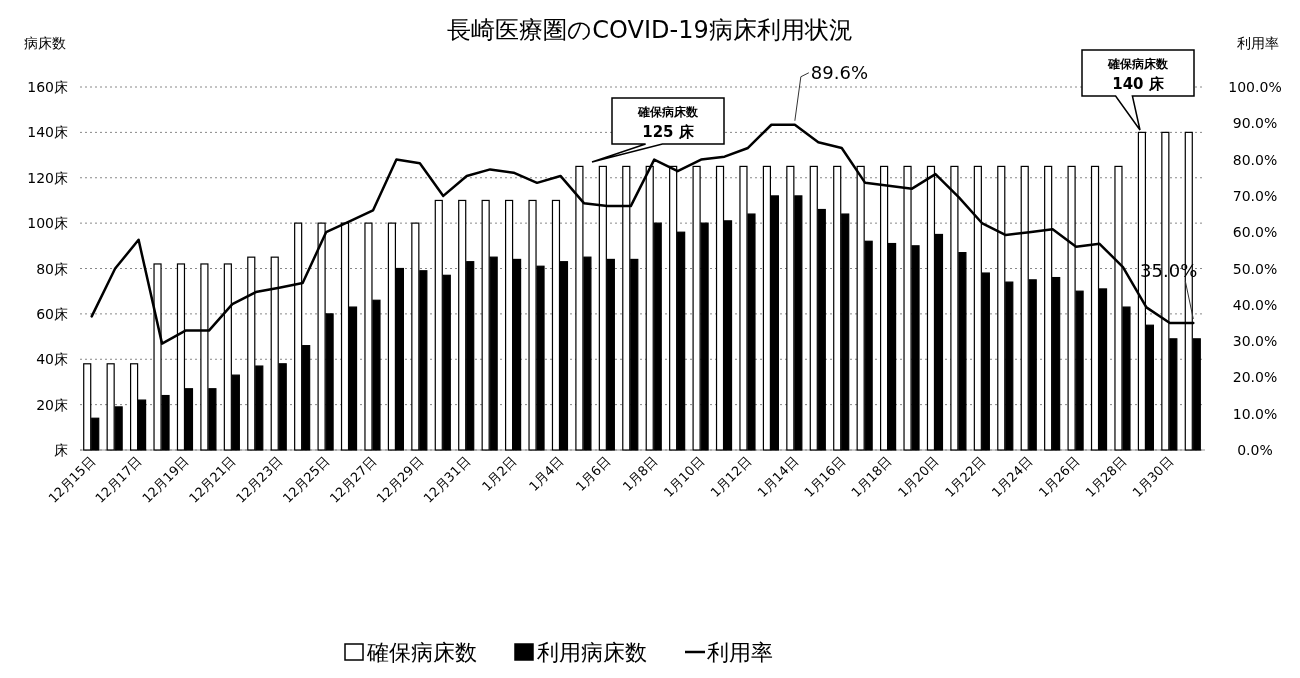  What do you see at coordinates (1255, 450) in the screenshot?
I see `y2-tick-label: 0.0%` at bounding box center [1255, 450].